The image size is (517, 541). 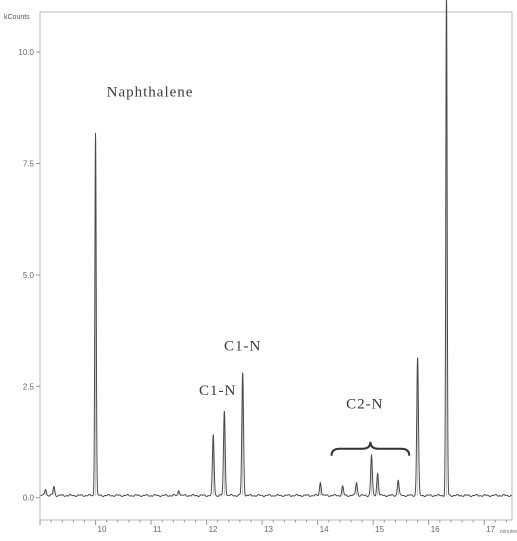 I want to click on x-tick-label: 15, so click(x=379, y=529).